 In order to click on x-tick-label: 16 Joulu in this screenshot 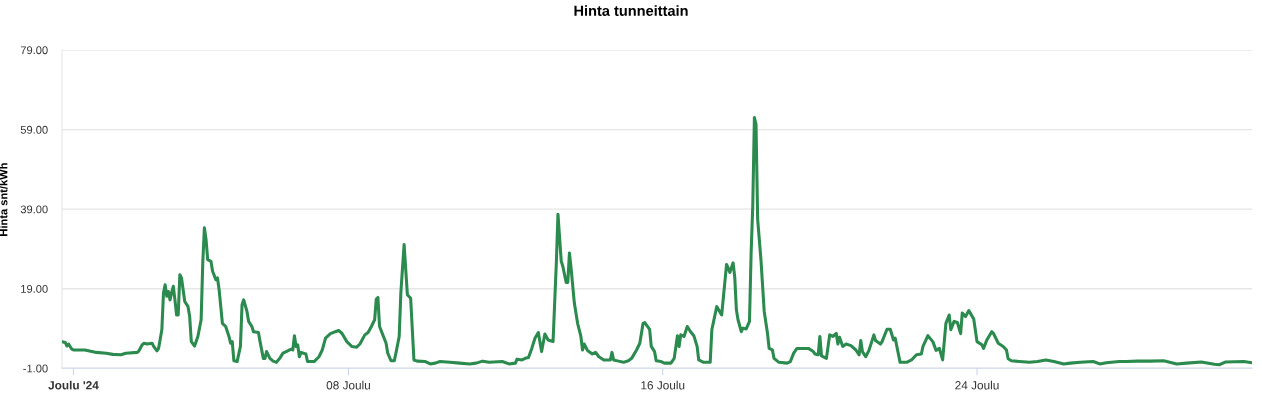, I will do `click(663, 385)`.